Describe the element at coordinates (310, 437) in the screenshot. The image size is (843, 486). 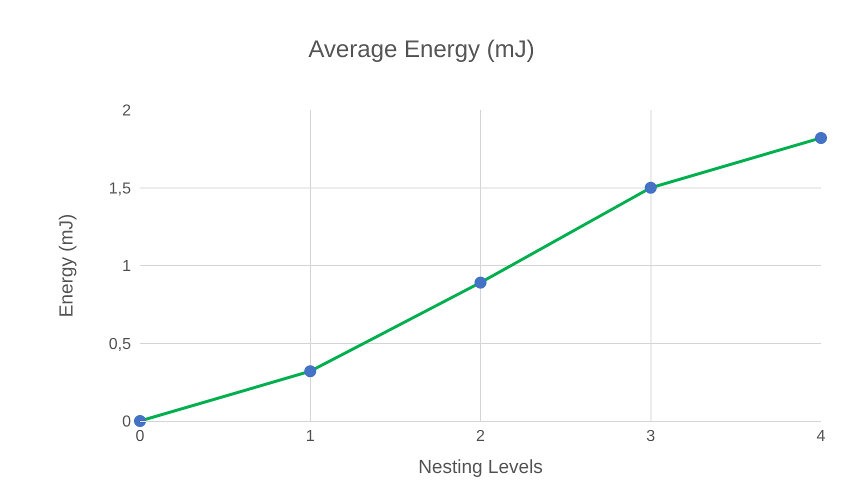
I see `x-tick-label: 1` at that location.